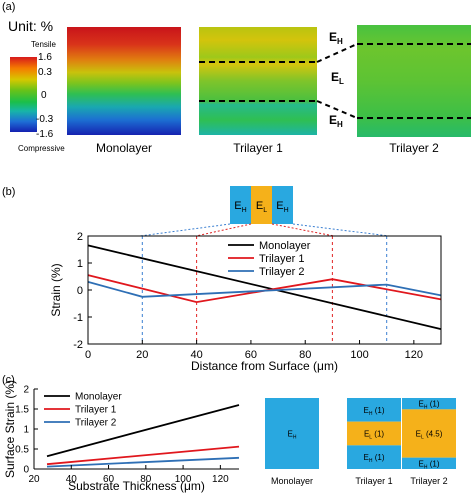  I want to click on schematic-layer-label: EL (4.5), so click(429, 435).